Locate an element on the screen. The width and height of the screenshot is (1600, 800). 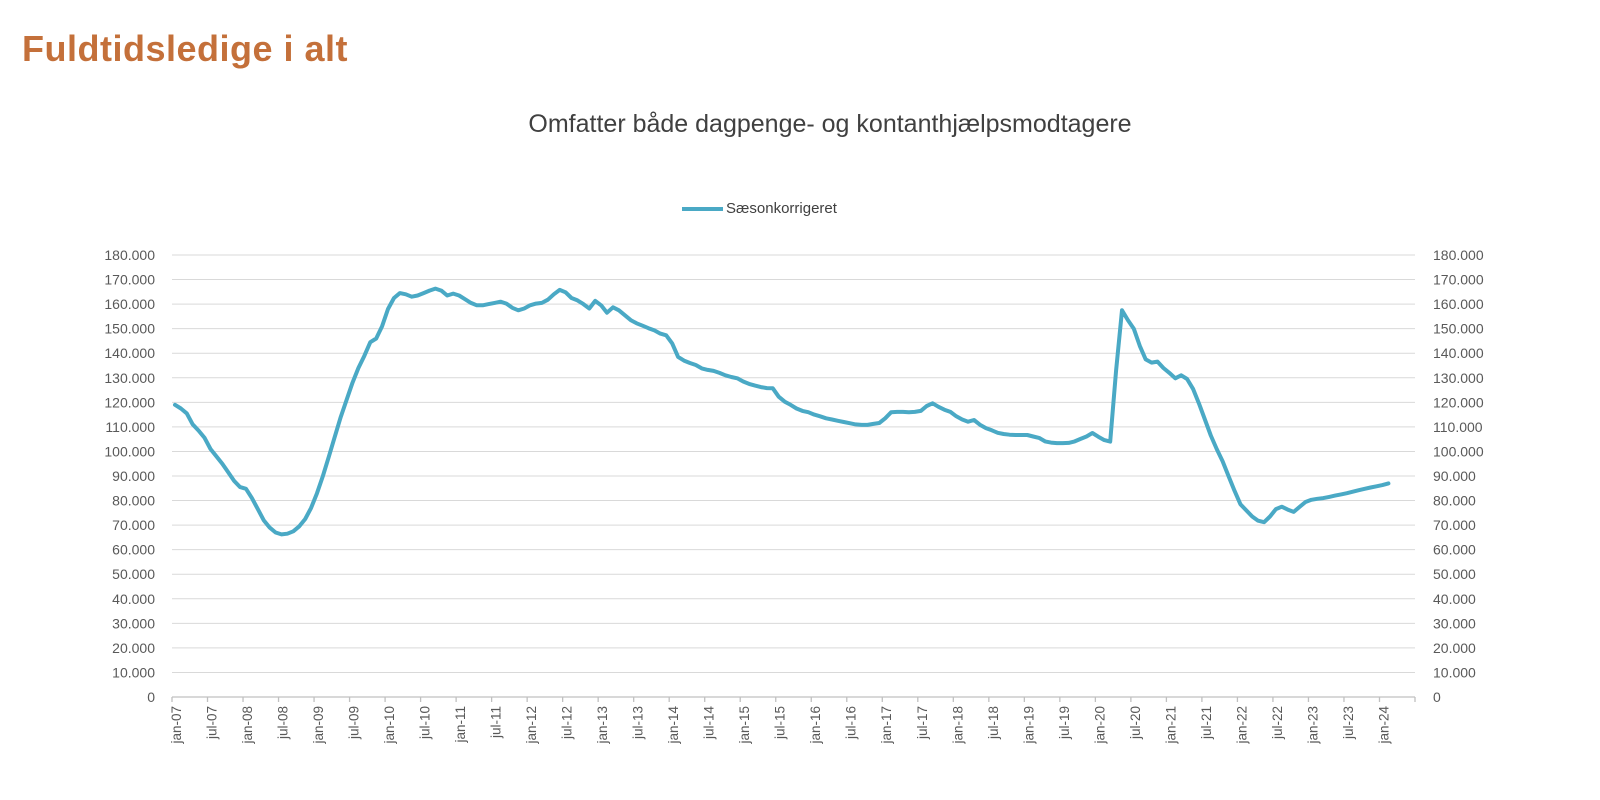
y-axis-label-right: 180.000 is located at coordinates (1458, 255).